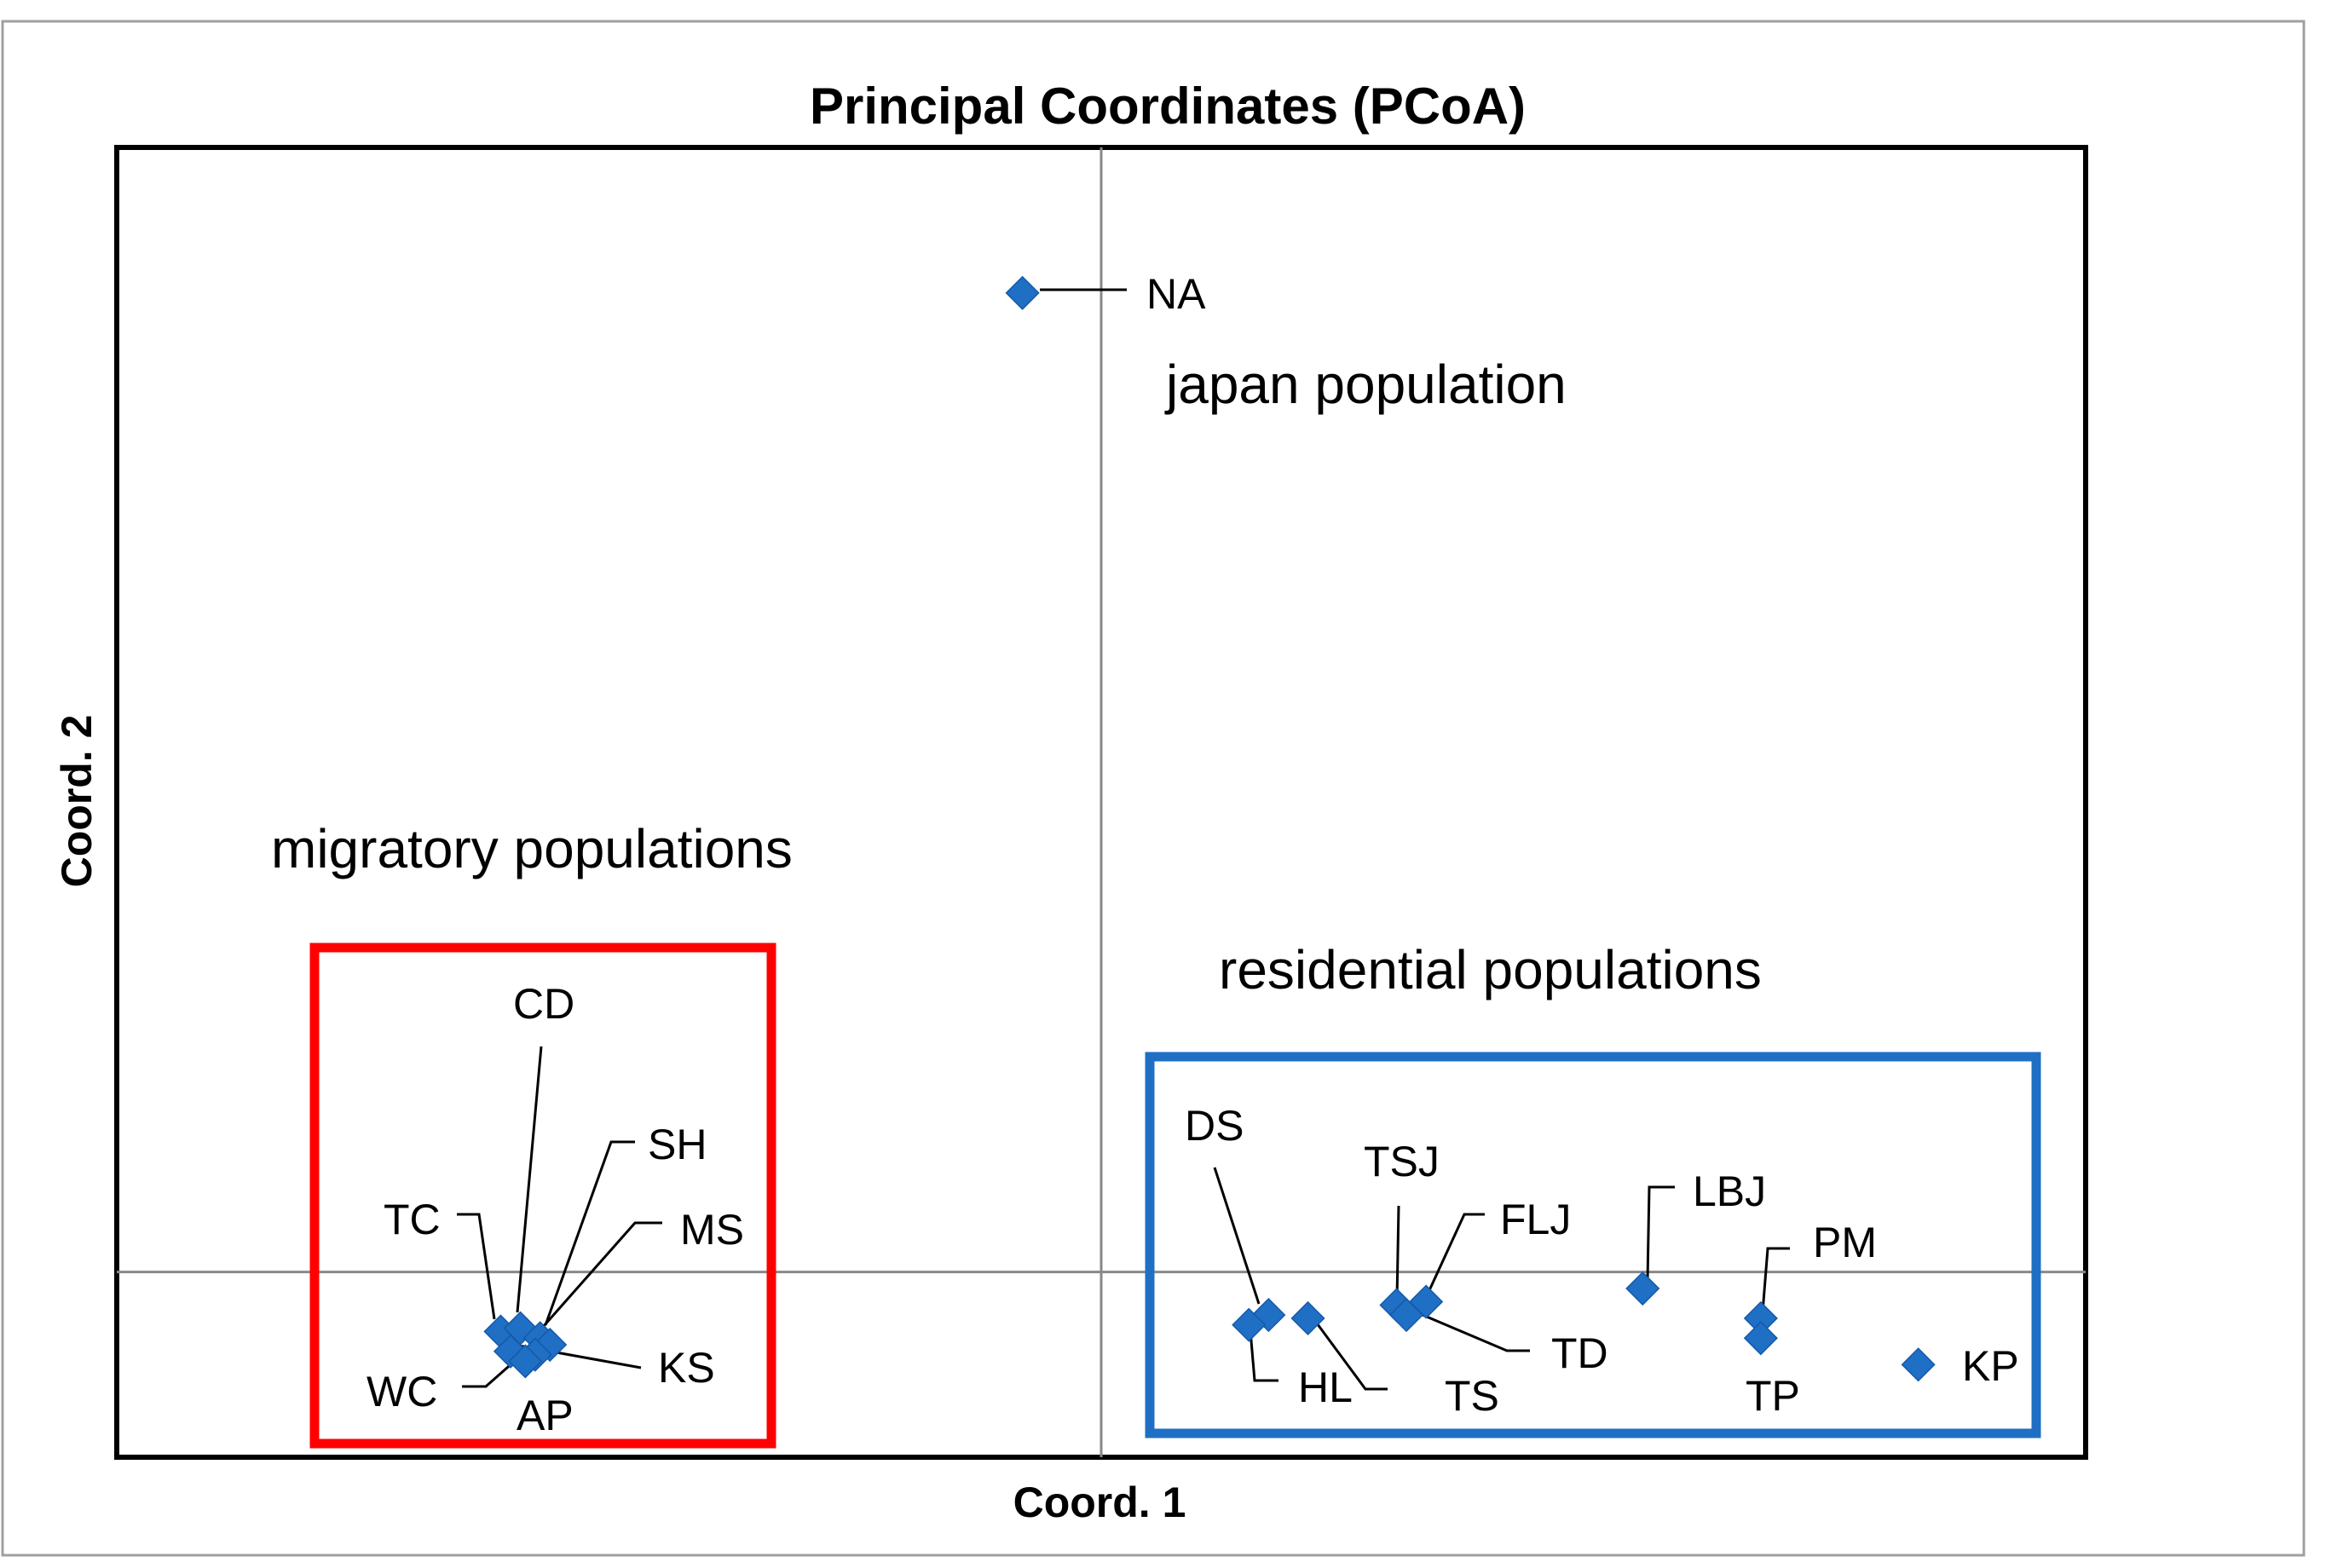  What do you see at coordinates (77, 801) in the screenshot?
I see `y-axis-label: Coord. 2` at bounding box center [77, 801].